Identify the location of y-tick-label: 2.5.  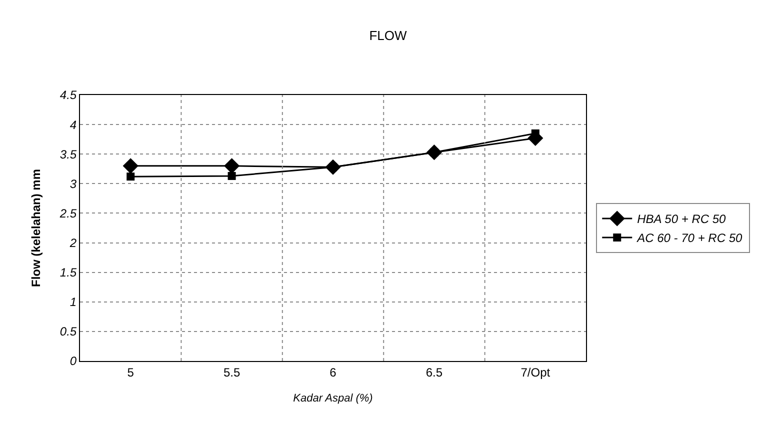
(67, 213).